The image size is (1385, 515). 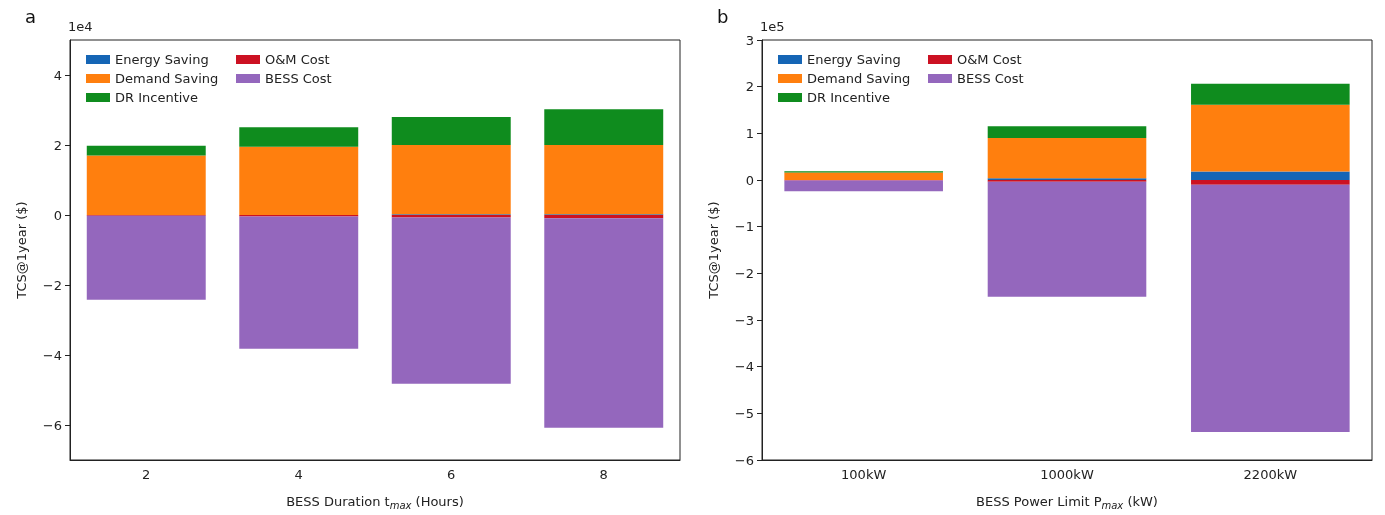 I want to click on y-tick-label: 4, so click(x=57, y=75).